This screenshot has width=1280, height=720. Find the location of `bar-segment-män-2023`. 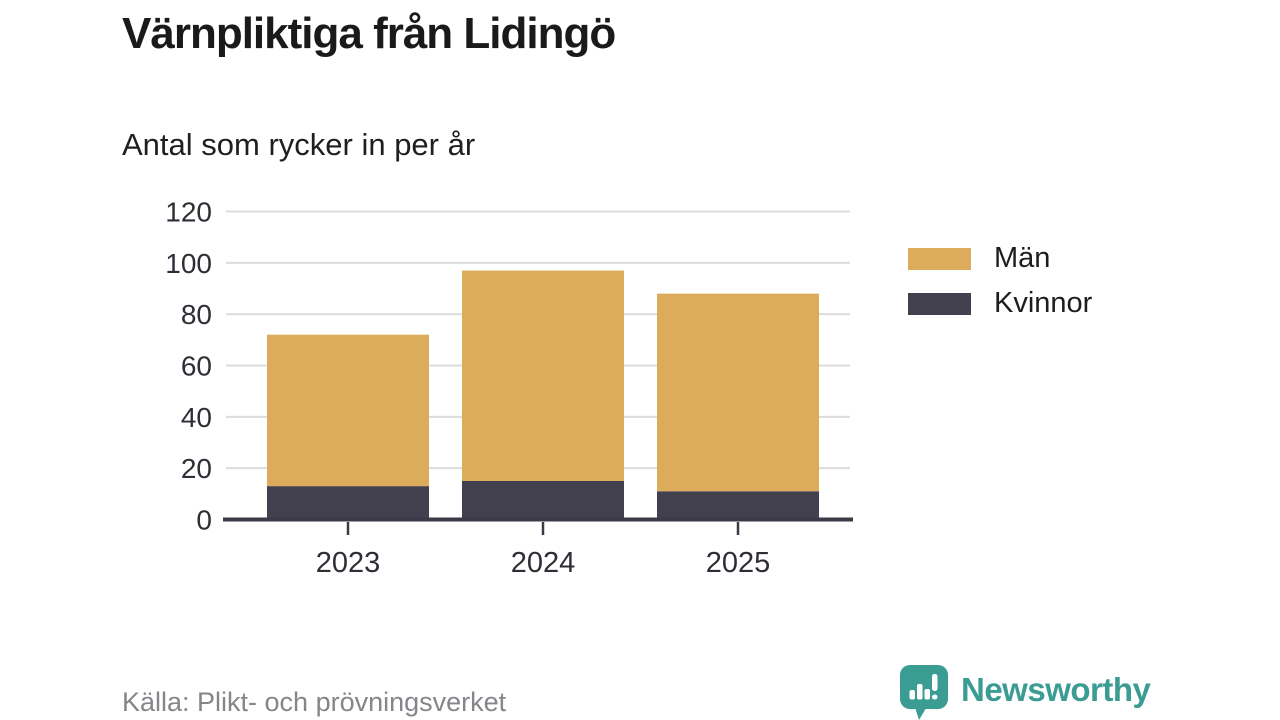

bar-segment-män-2023 is located at coordinates (348, 410).